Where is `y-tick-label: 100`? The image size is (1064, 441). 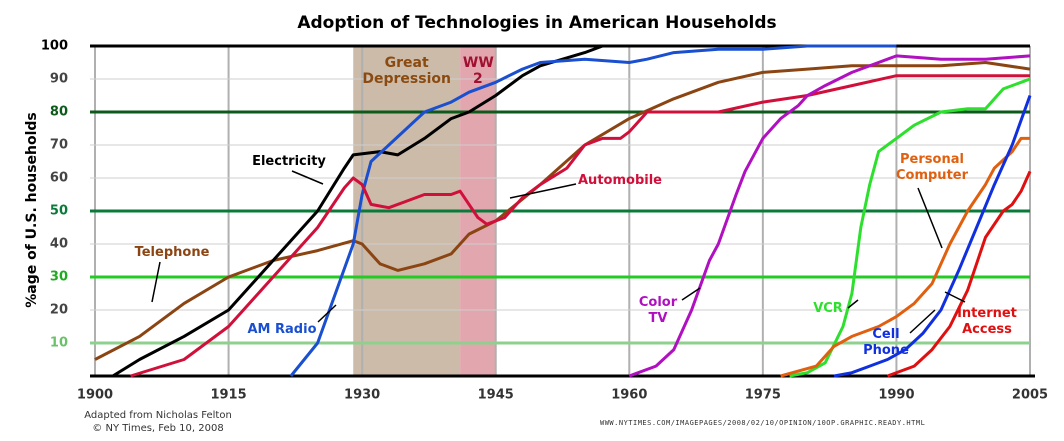 y-tick-label: 100 is located at coordinates (54, 46).